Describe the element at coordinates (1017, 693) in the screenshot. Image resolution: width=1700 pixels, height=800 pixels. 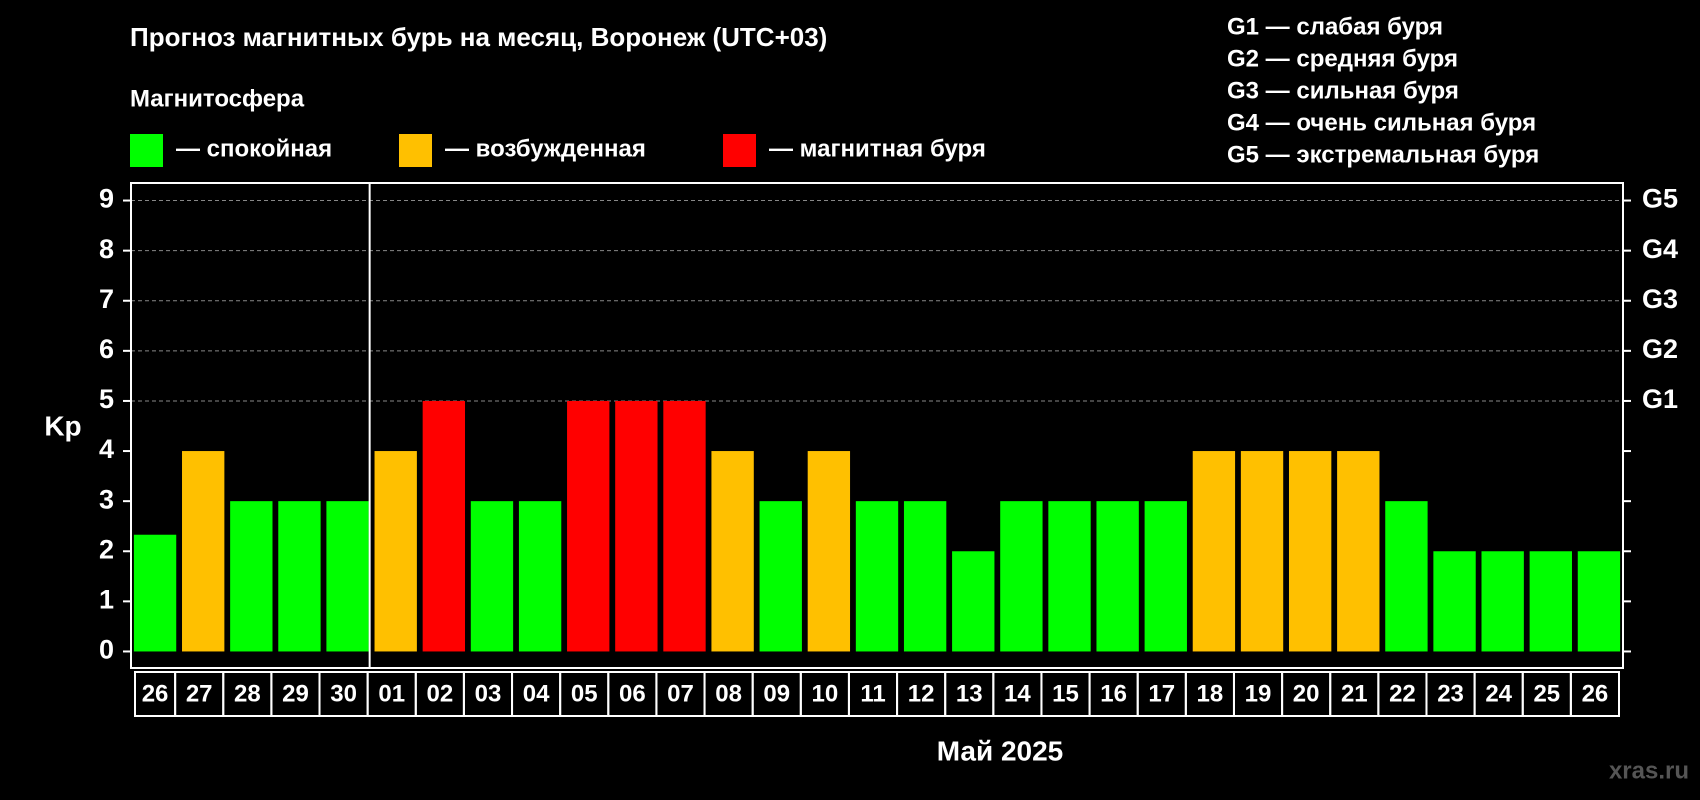
I see `x-tick-label: 14` at that location.